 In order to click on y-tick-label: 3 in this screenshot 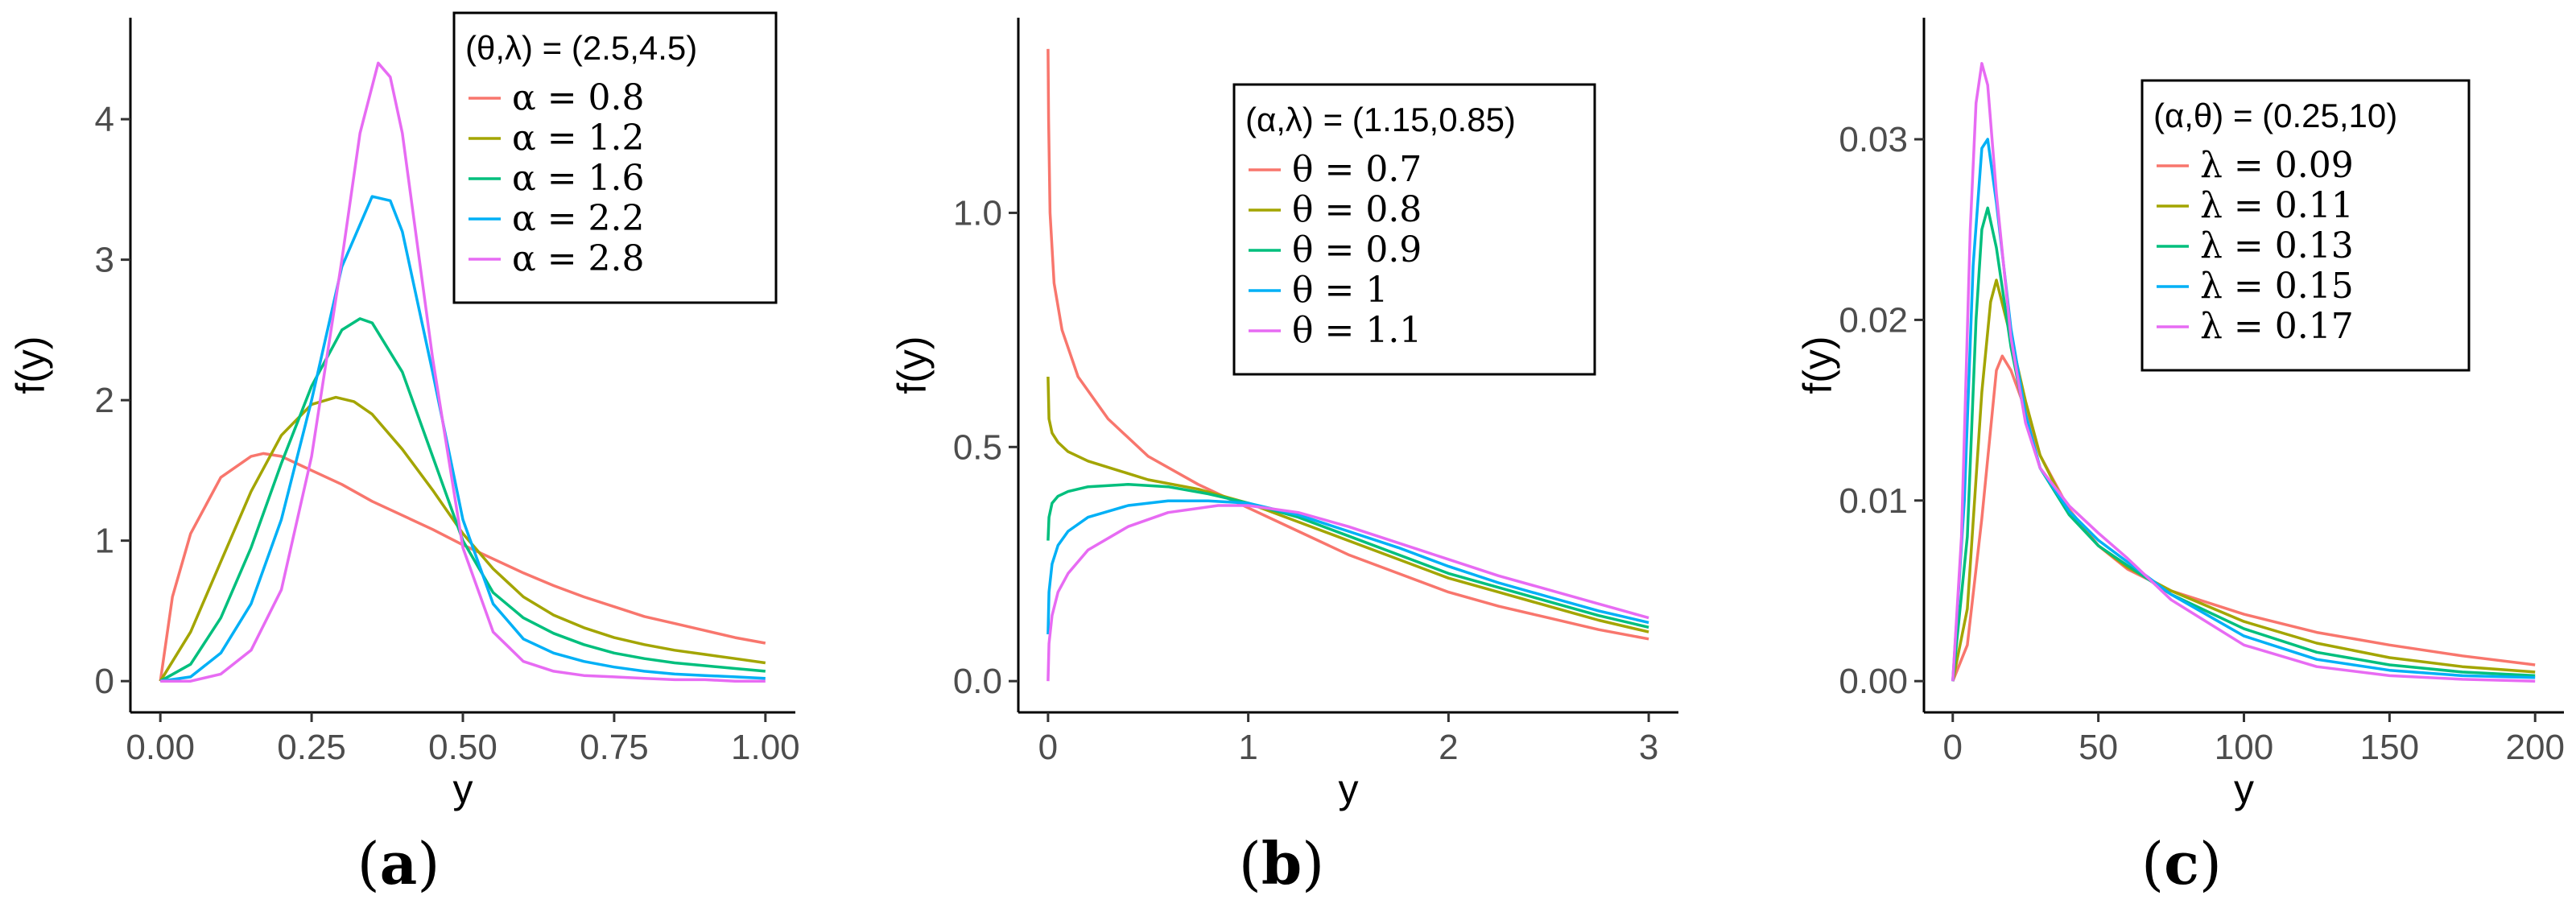, I will do `click(104, 260)`.